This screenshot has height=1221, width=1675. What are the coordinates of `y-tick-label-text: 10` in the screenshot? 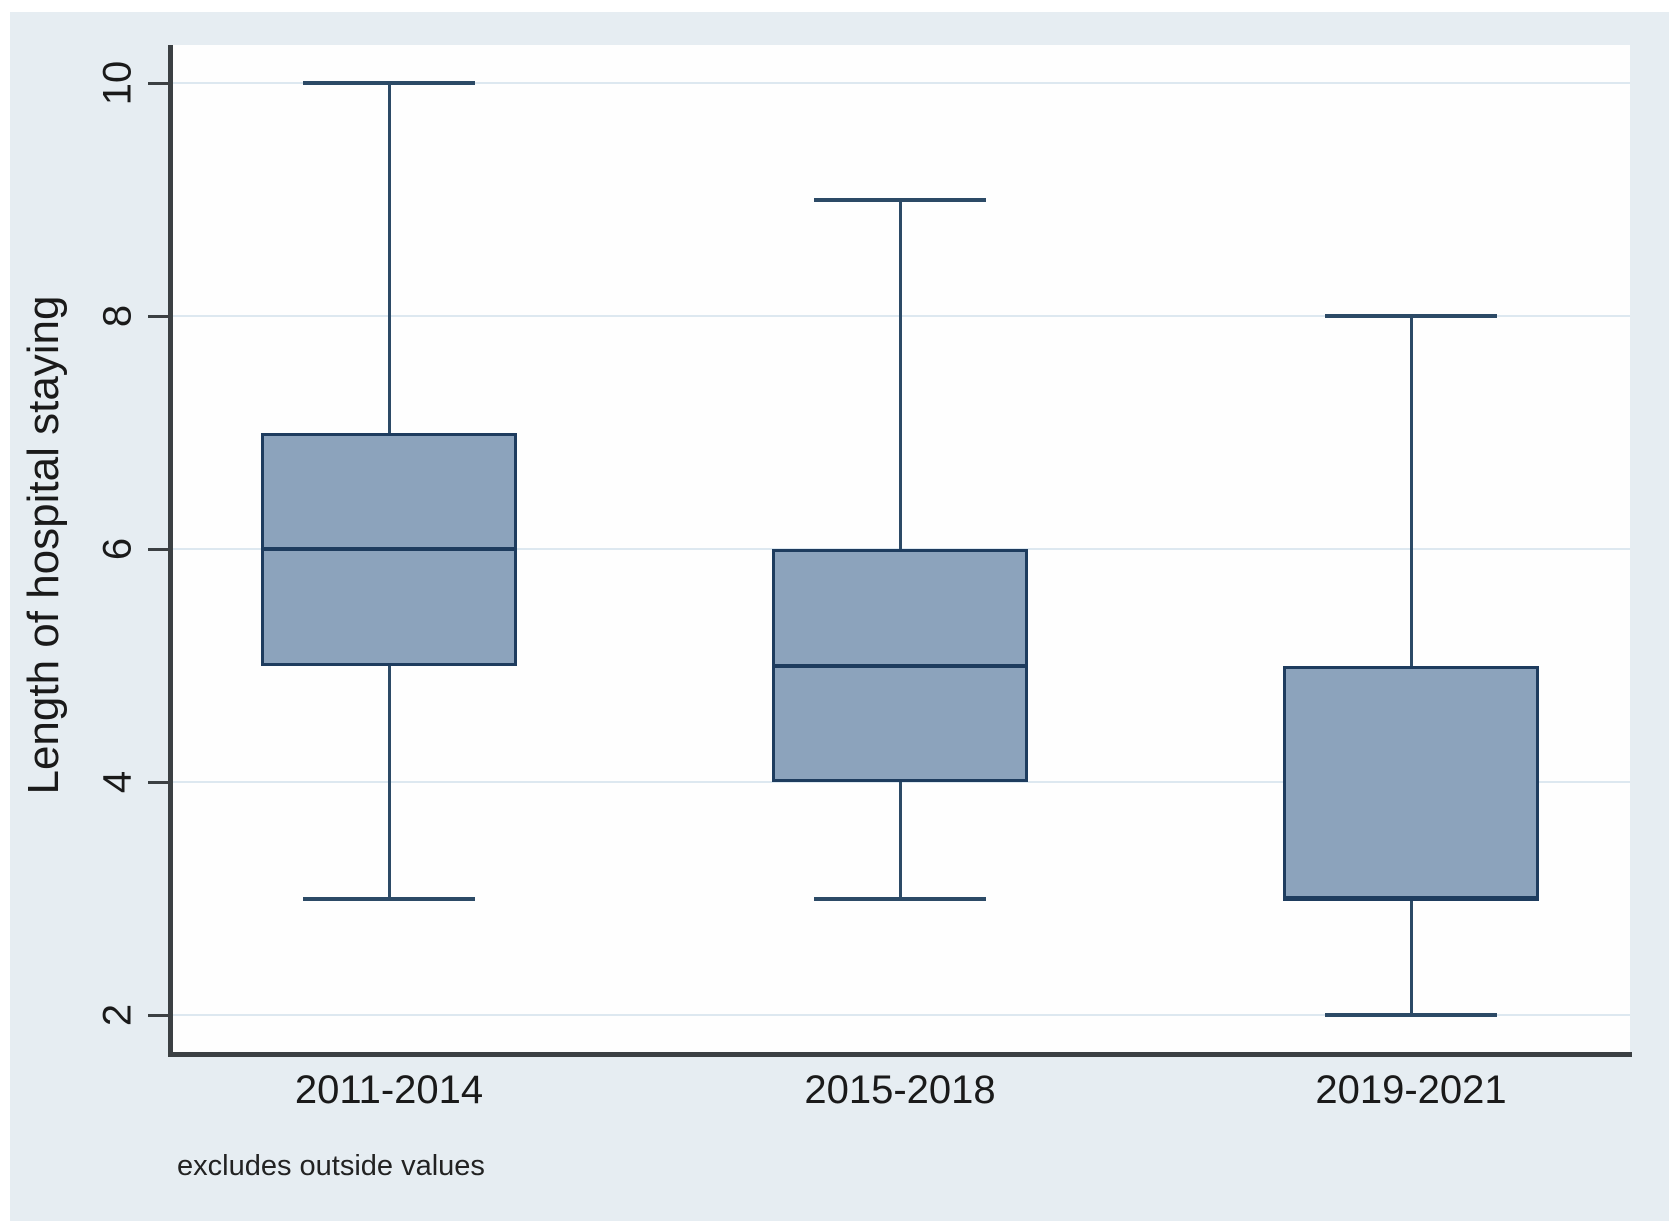 It's located at (117, 83).